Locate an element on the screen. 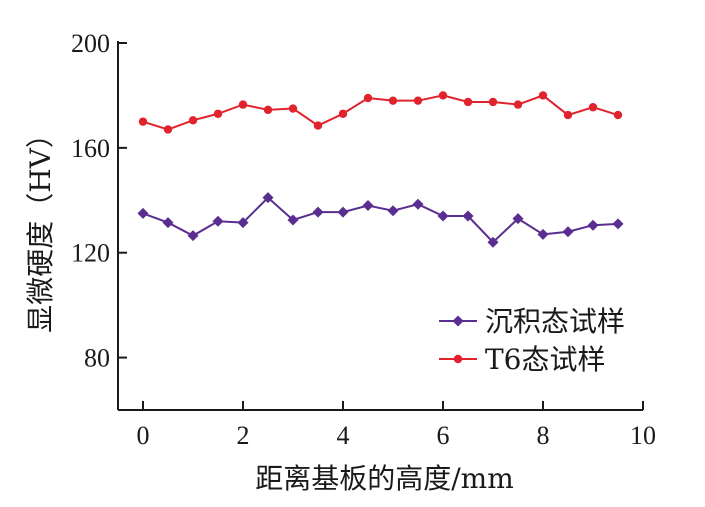  legend: 沉积态试样 T6态试样 is located at coordinates (532, 340).